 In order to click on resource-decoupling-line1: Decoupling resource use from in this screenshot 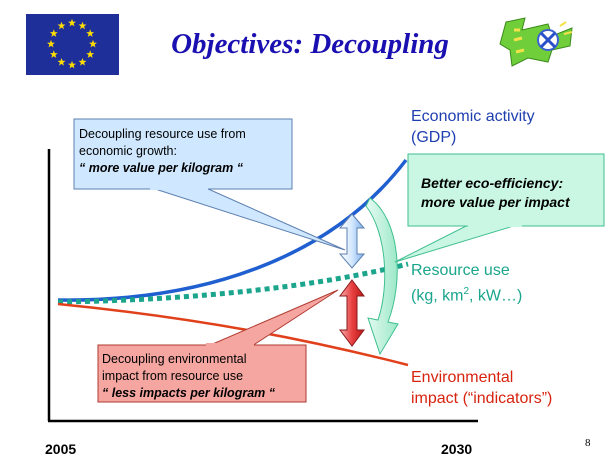, I will do `click(162, 134)`.